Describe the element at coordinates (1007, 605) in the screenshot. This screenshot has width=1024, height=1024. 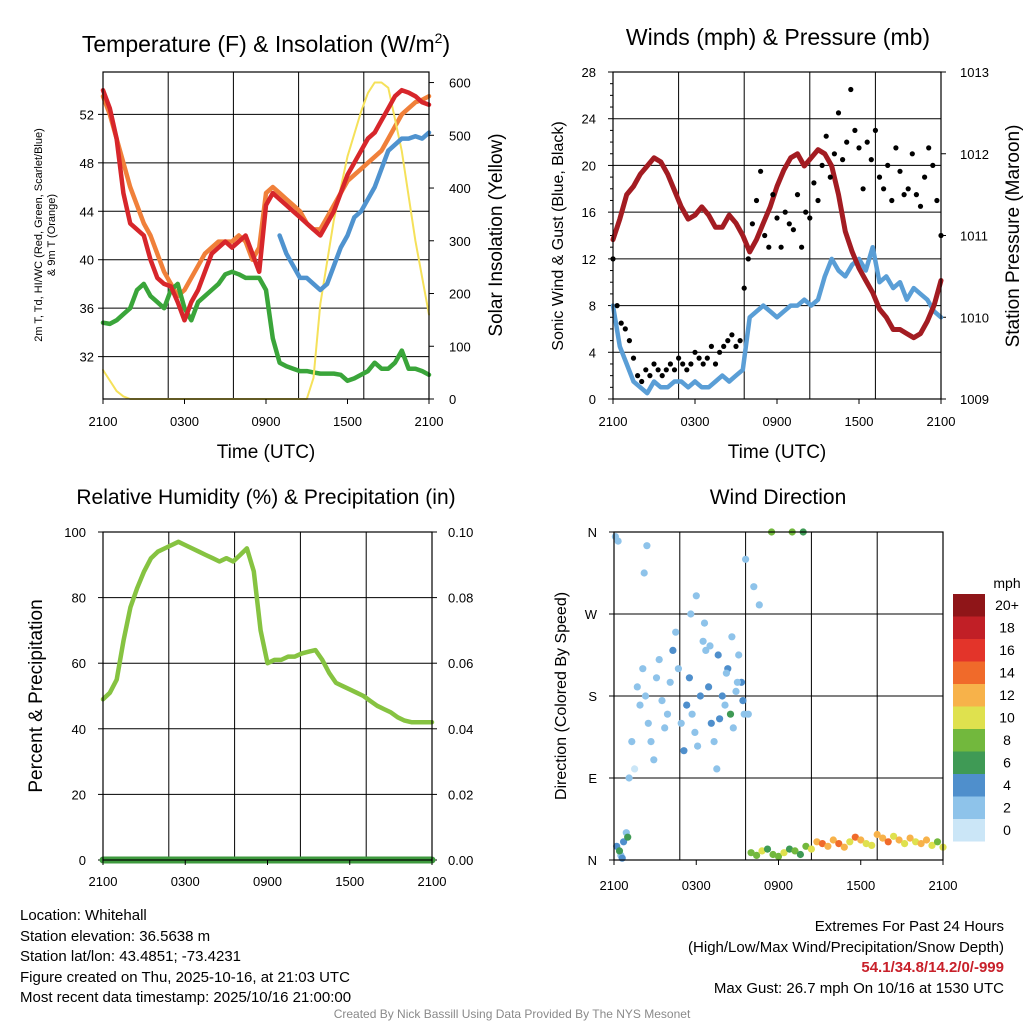
I see `legend-label: 20+` at that location.